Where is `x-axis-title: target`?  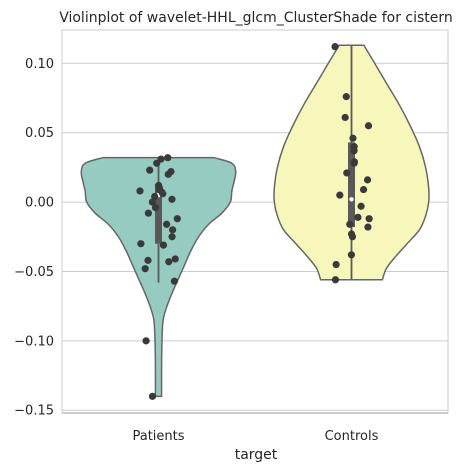
x-axis-title: target is located at coordinates (256, 455).